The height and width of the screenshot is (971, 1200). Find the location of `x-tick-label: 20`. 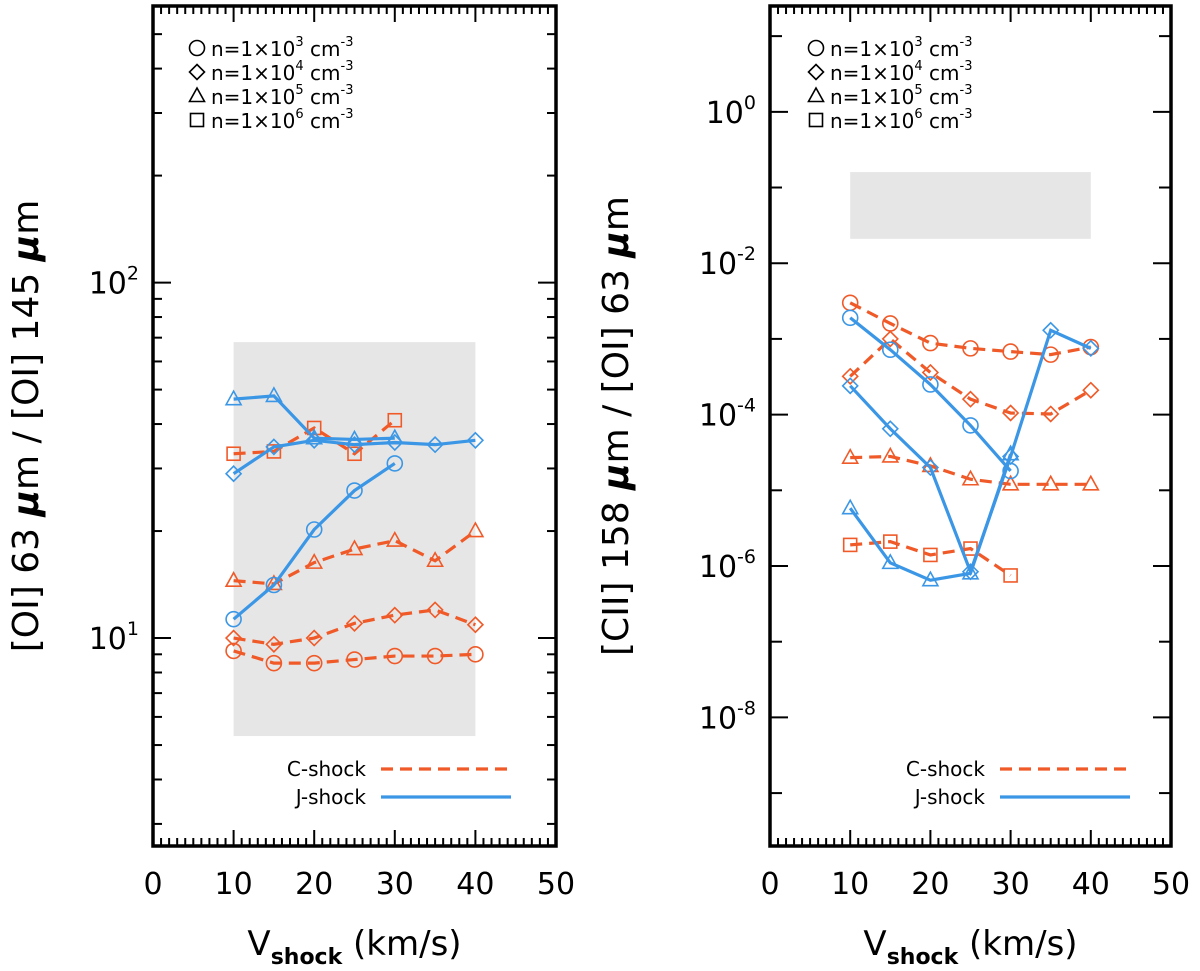

x-tick-label: 20 is located at coordinates (314, 884).